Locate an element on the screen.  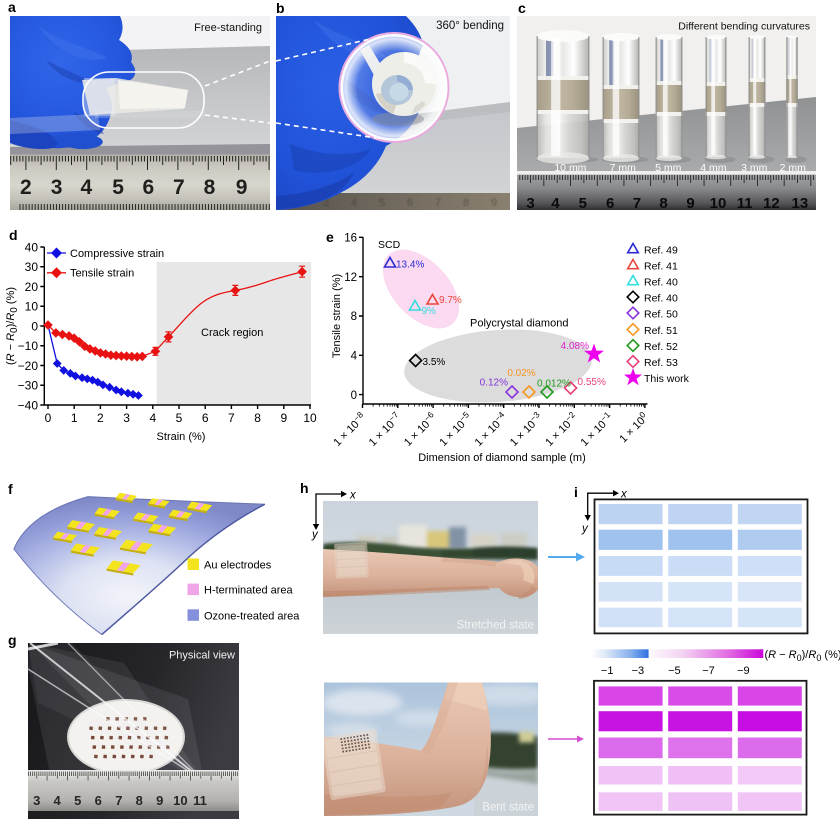
svg-text: 0.012% is located at coordinates (554, 384).